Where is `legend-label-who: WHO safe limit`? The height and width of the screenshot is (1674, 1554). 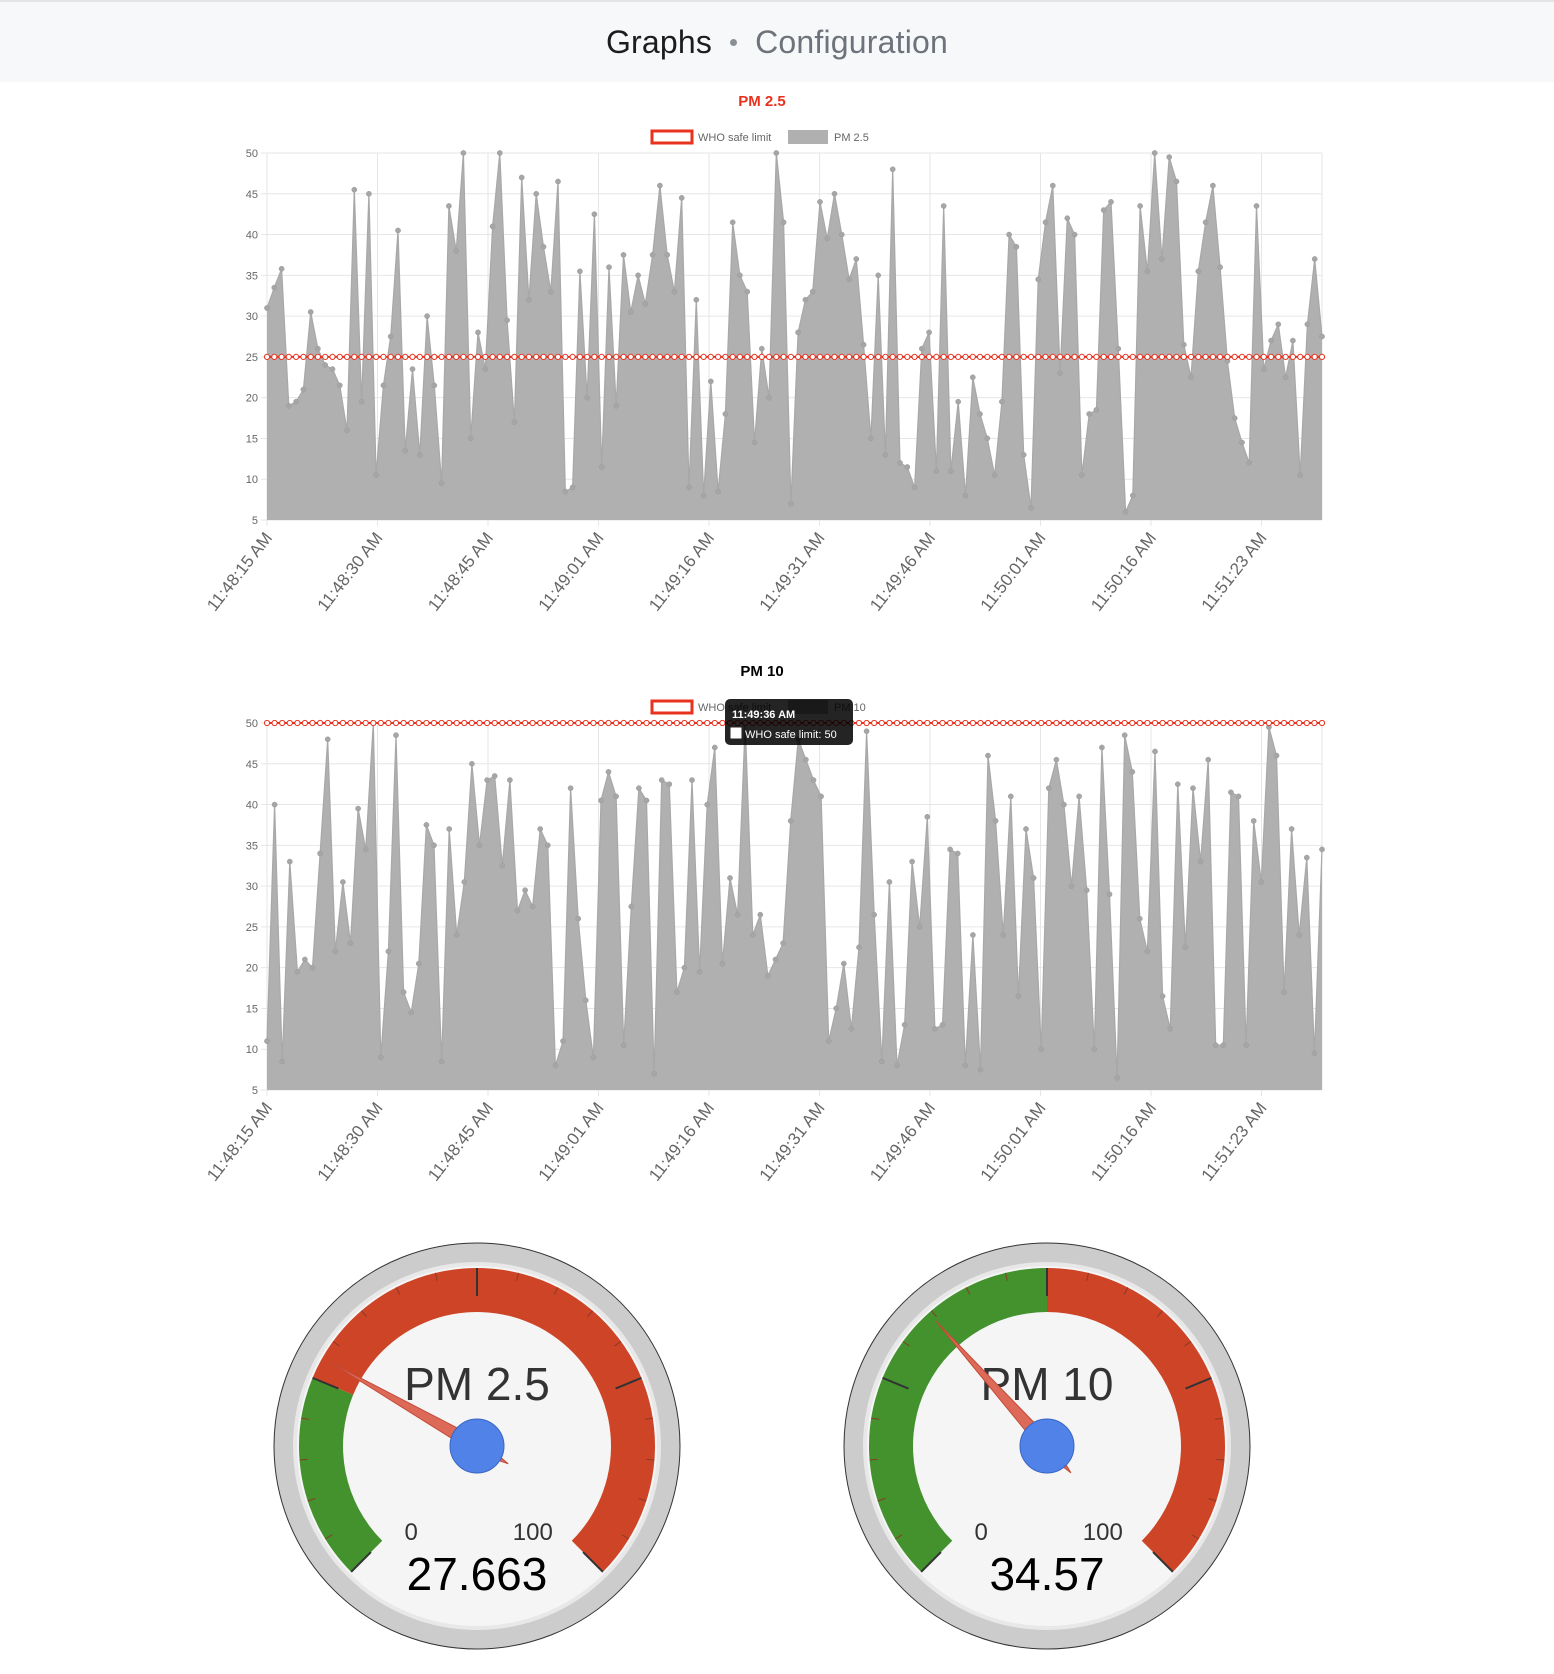 legend-label-who: WHO safe limit is located at coordinates (734, 138).